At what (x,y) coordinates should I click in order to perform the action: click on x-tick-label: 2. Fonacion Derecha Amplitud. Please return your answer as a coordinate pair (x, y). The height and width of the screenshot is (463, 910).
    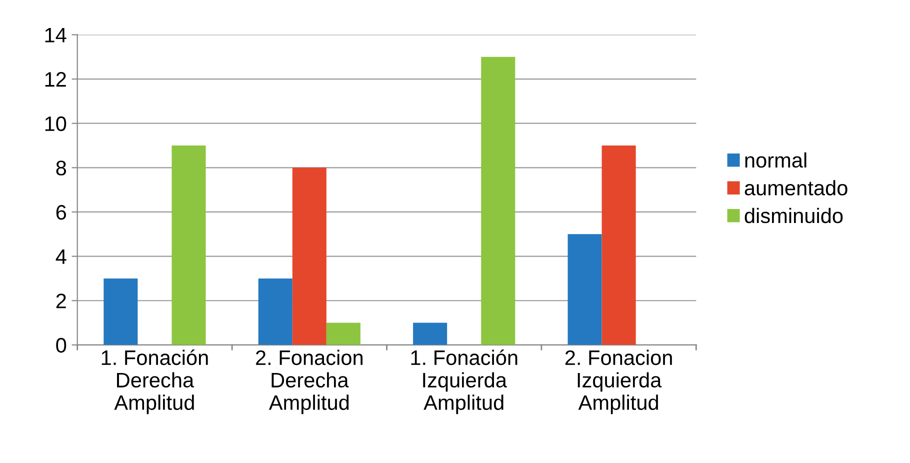
    Looking at the image, I should click on (309, 382).